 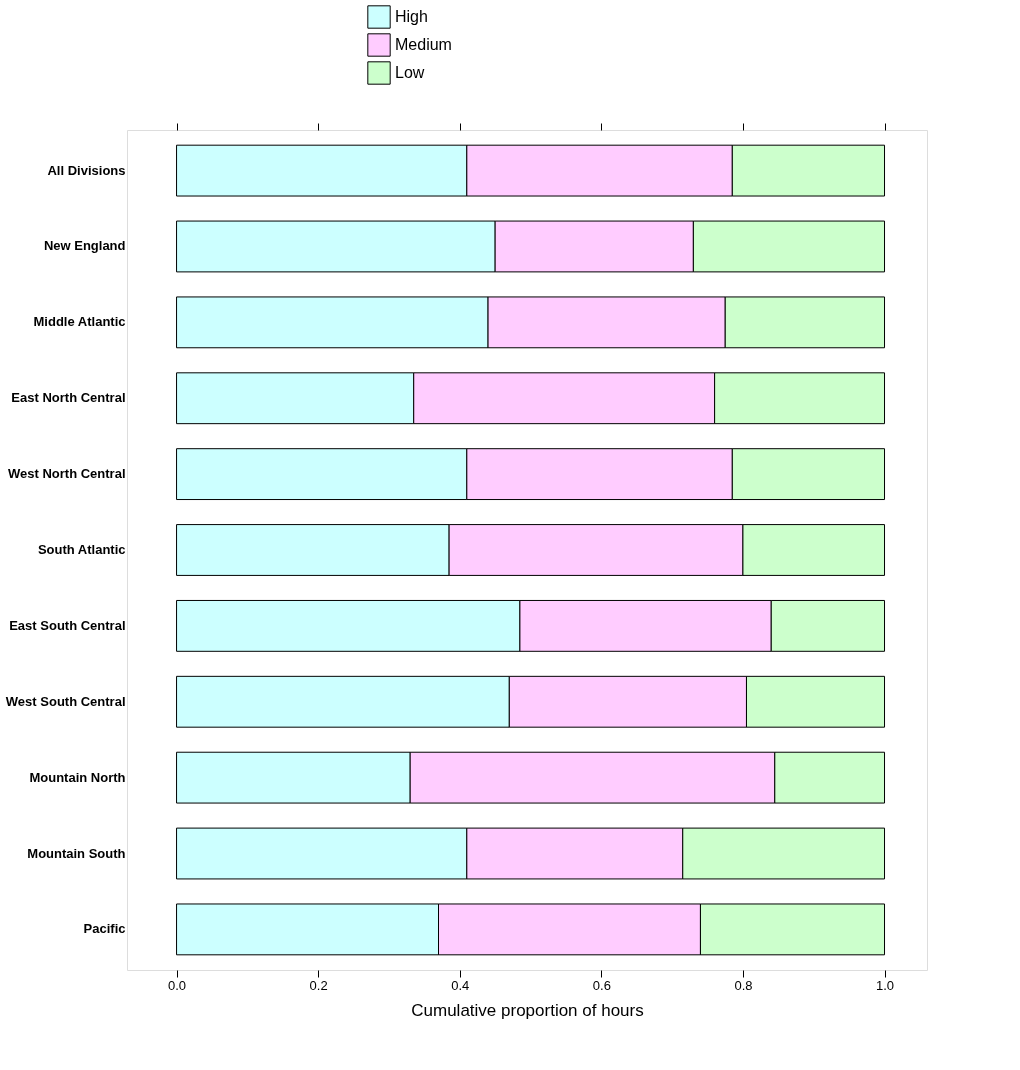 What do you see at coordinates (423, 44) in the screenshot?
I see `legend-label: Medium` at bounding box center [423, 44].